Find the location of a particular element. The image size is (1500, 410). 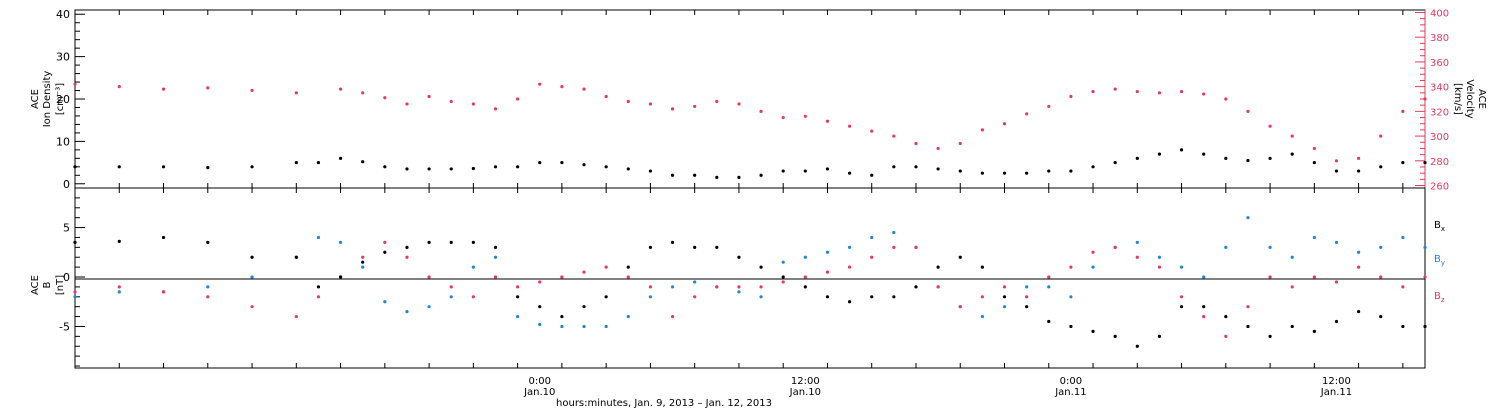

bottom-ylabel-line3: [nT] is located at coordinates (60, 285).